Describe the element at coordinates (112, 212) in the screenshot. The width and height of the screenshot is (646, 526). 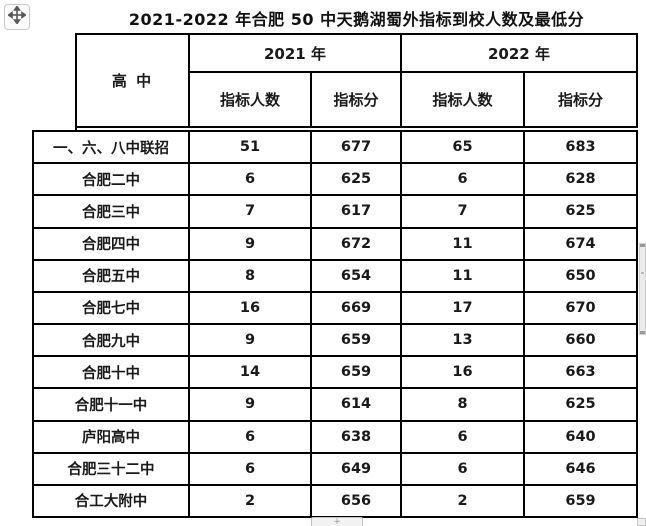
I see `cell-school: 合肥三中` at that location.